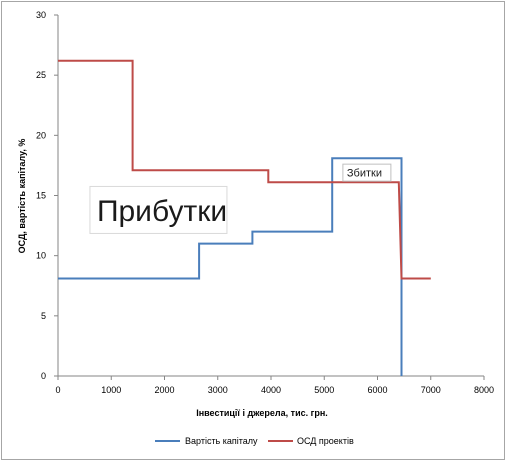 The width and height of the screenshot is (508, 463). What do you see at coordinates (364, 174) in the screenshot?
I see `annotation-text: Збитки` at bounding box center [364, 174].